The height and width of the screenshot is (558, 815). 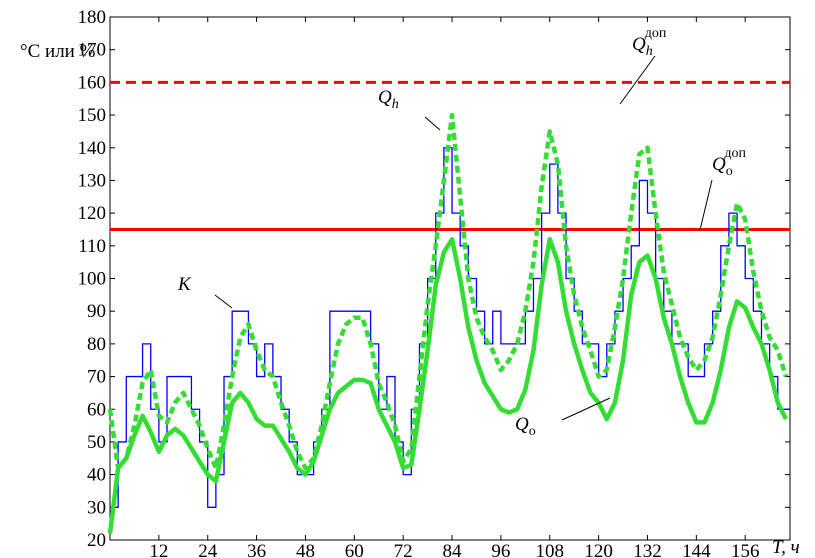 What do you see at coordinates (92, 17) in the screenshot?
I see `y-tick-label: 180` at bounding box center [92, 17].